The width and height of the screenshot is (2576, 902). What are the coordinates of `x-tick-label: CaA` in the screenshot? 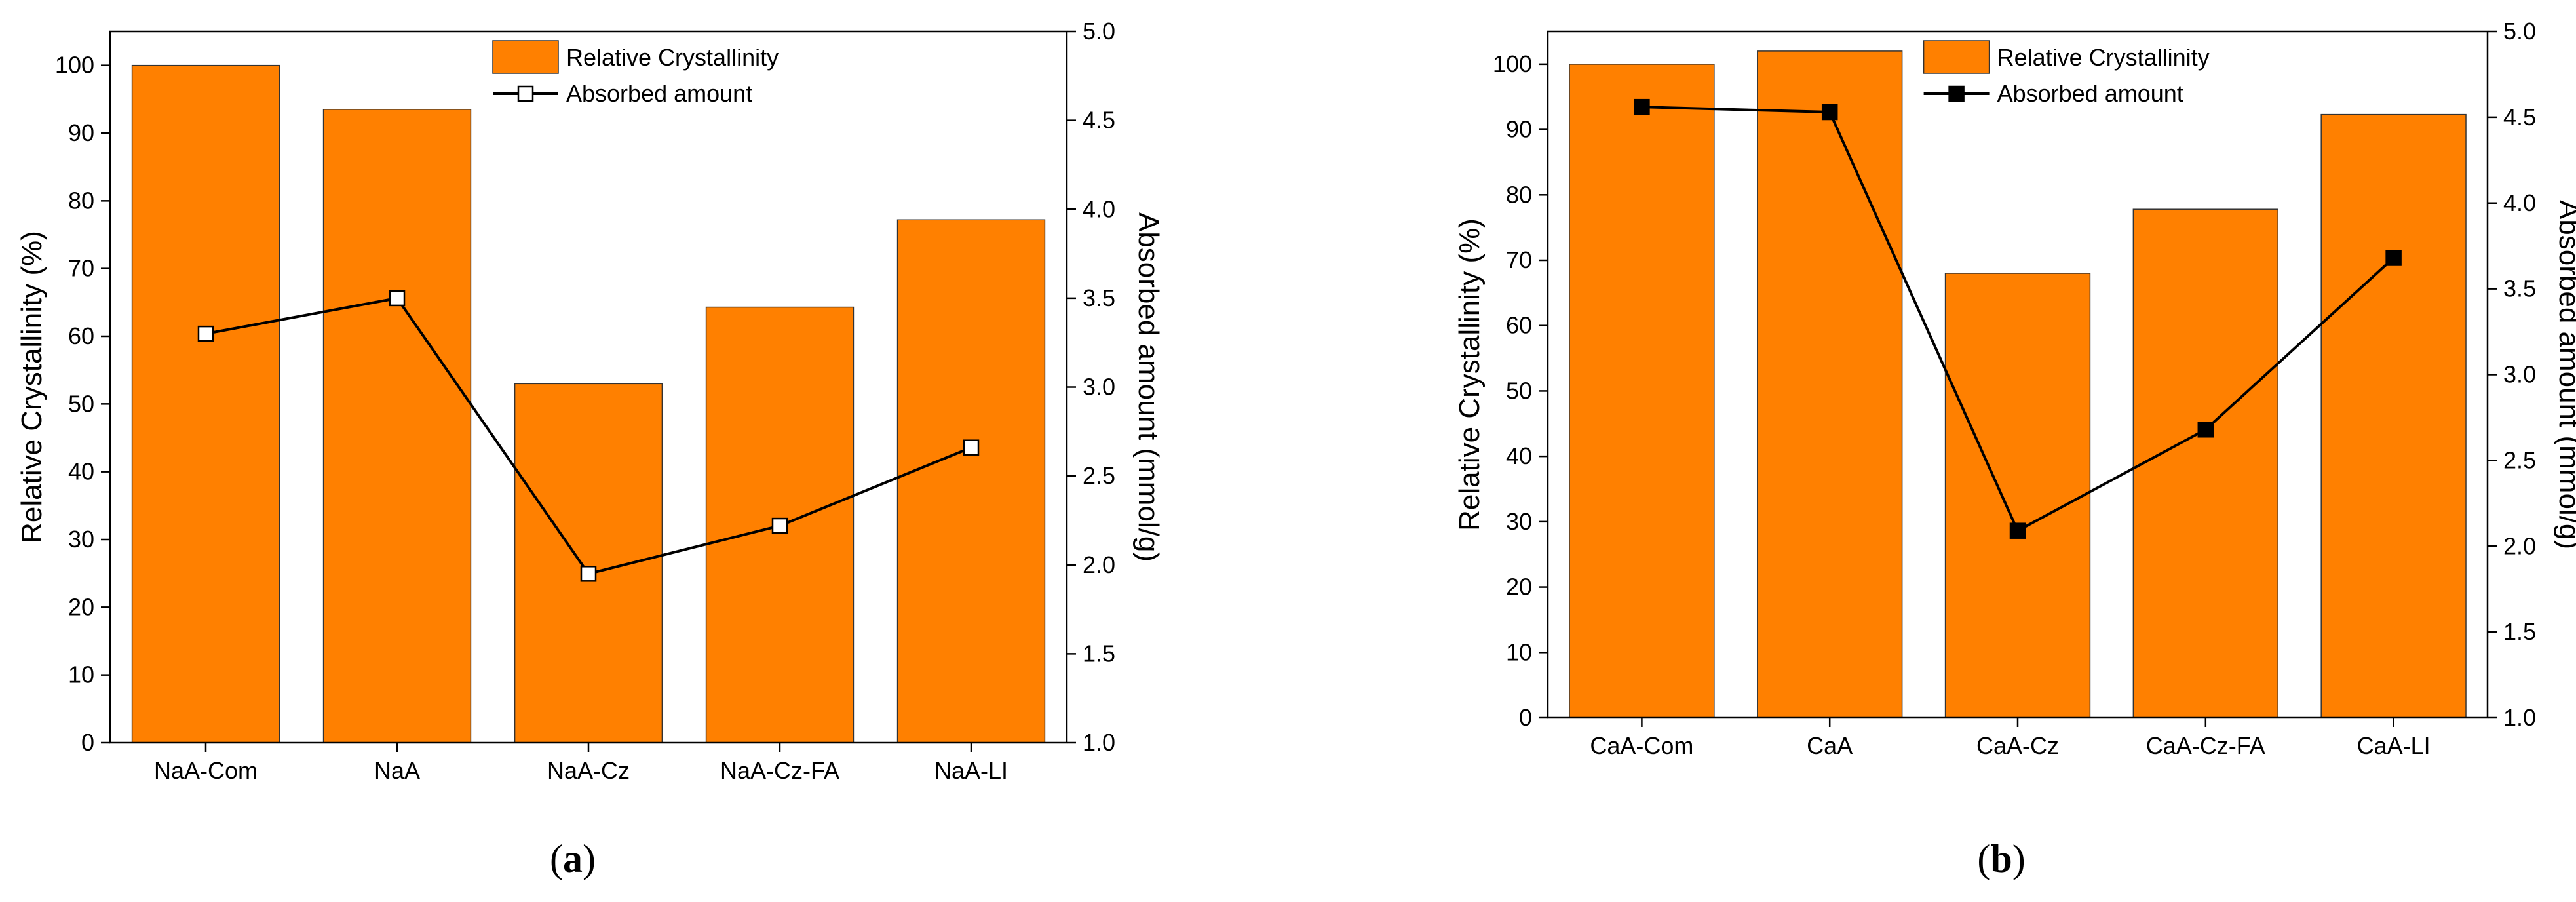 It's located at (1830, 745).